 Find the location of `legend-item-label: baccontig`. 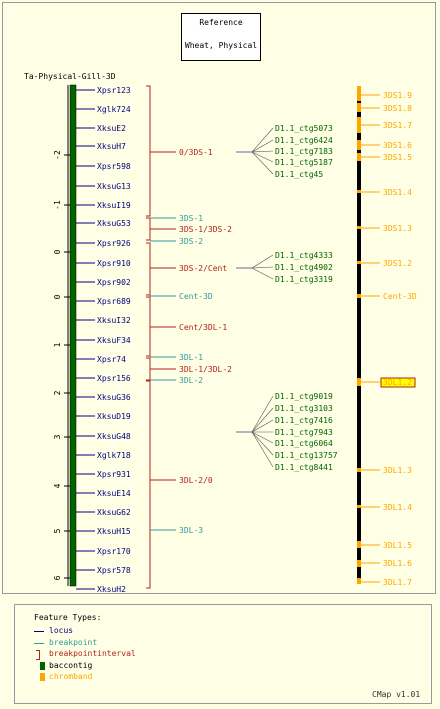

legend-item-label: baccontig is located at coordinates (71, 665).